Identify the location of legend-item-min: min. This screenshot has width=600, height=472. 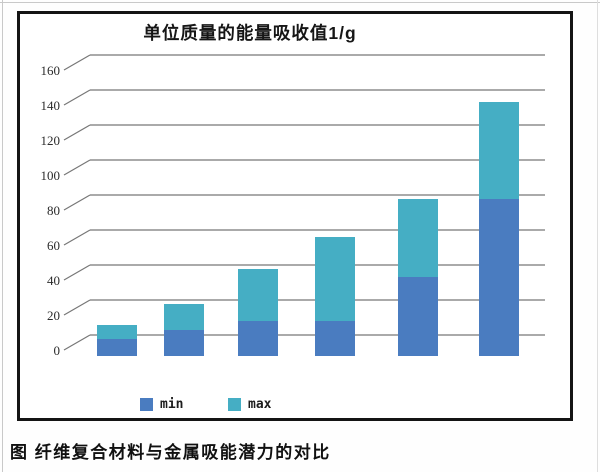
(161, 404).